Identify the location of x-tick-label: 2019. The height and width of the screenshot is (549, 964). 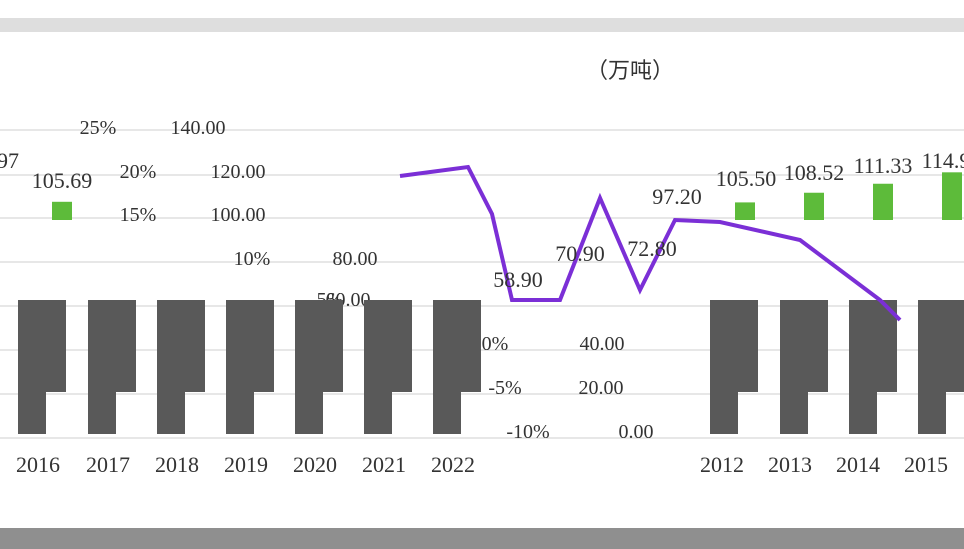
(246, 464).